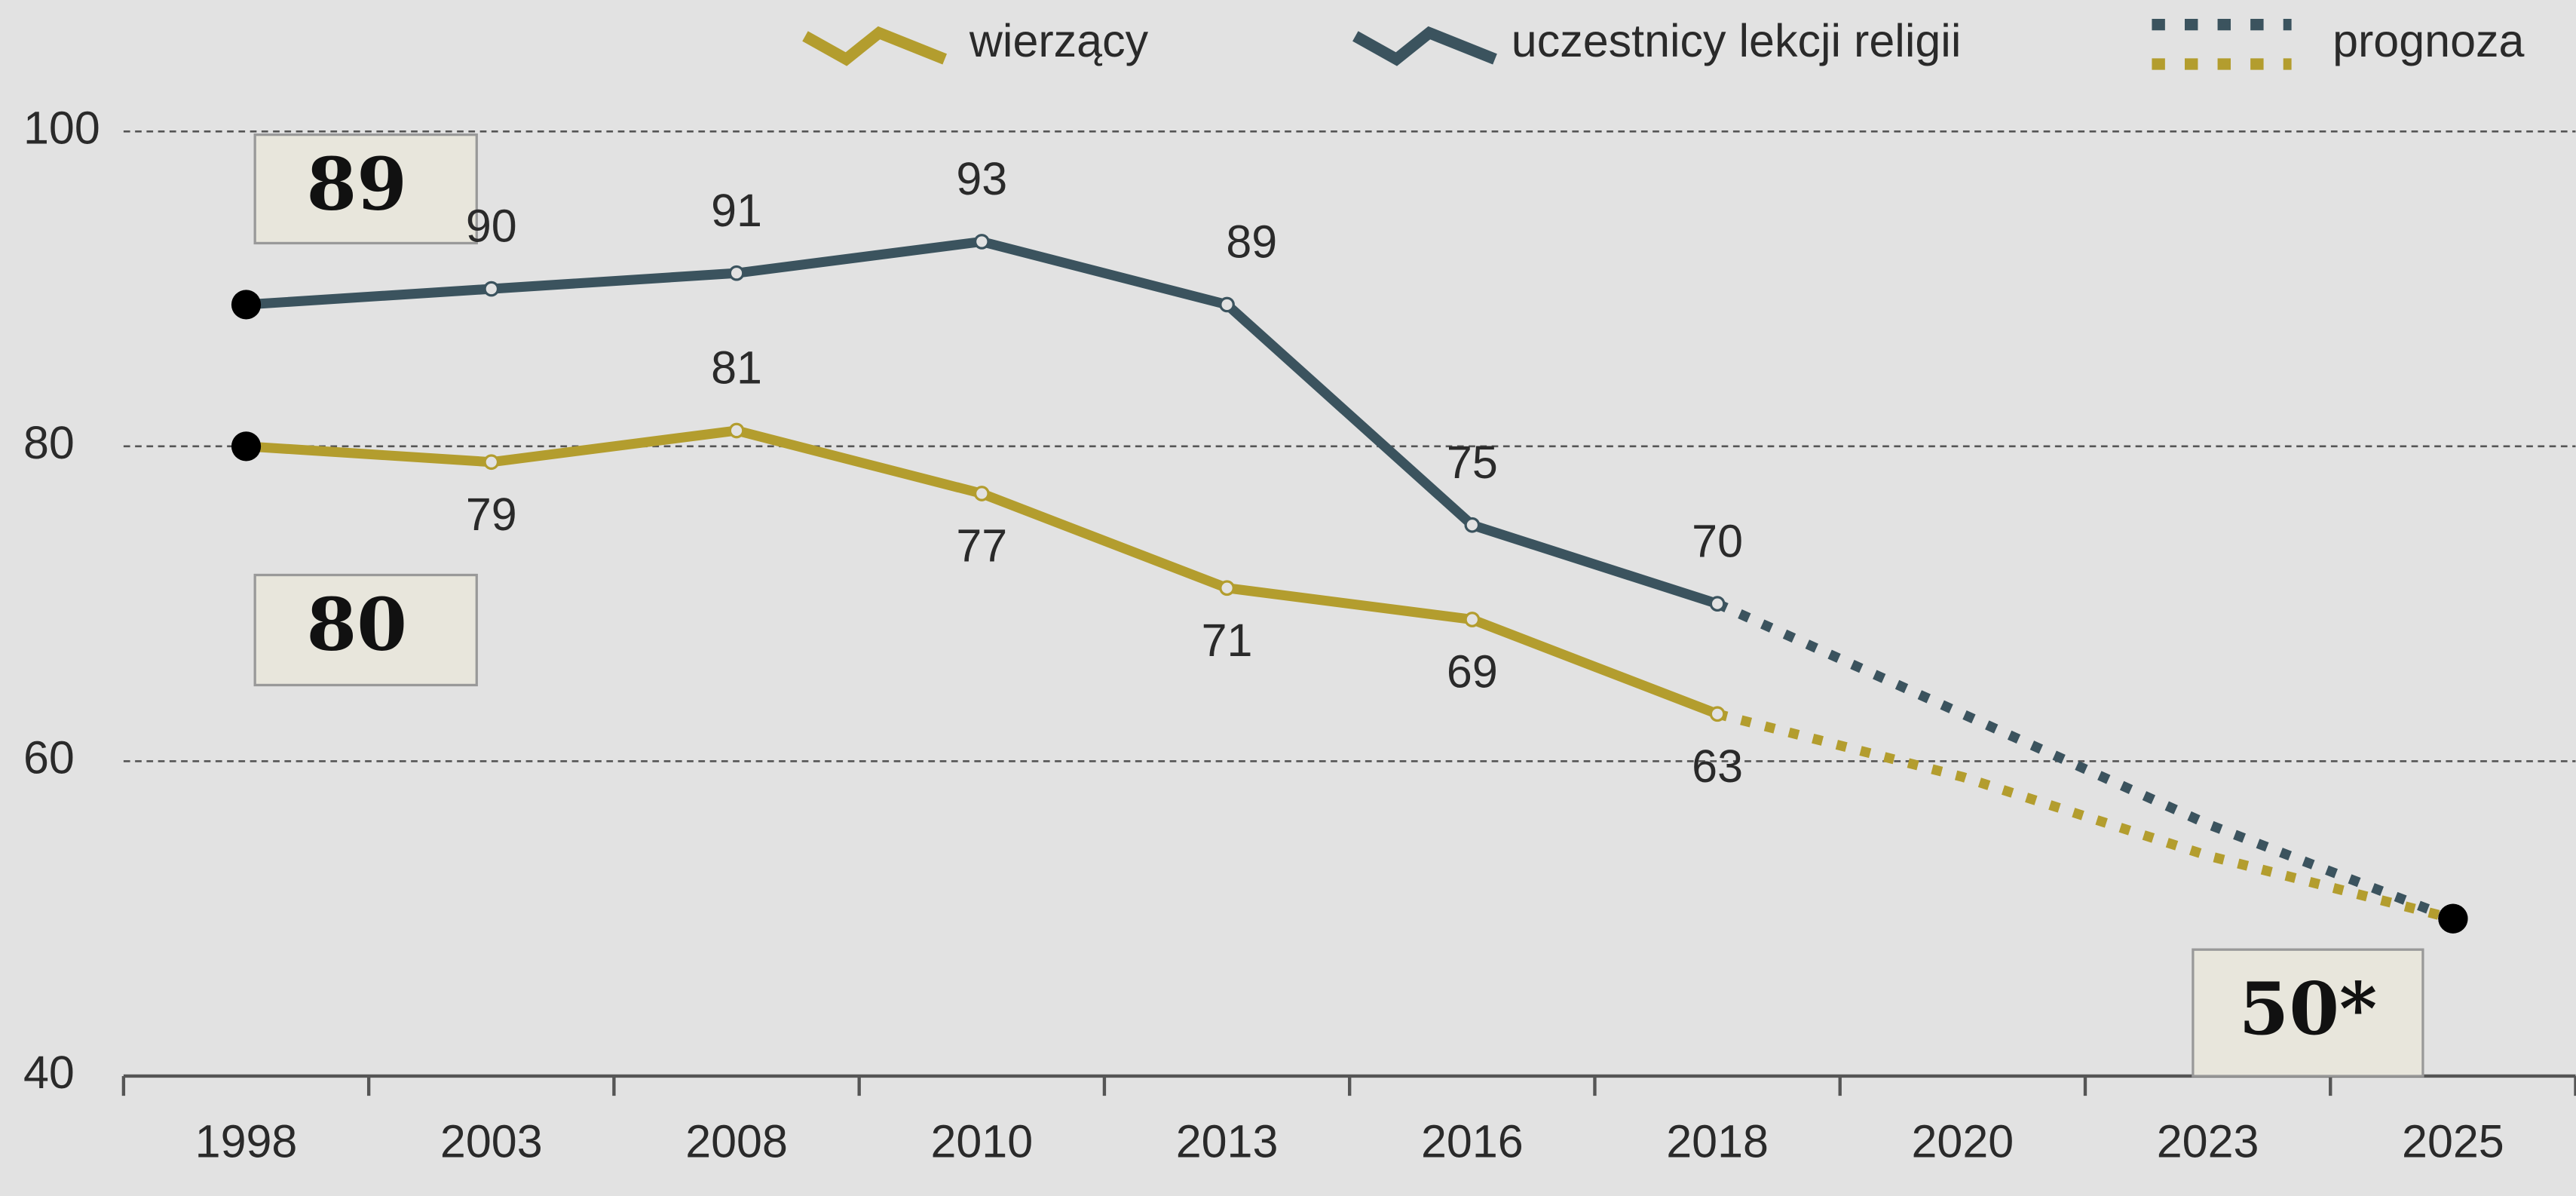 This screenshot has height=1196, width=2576. What do you see at coordinates (1962, 1141) in the screenshot?
I see `x-tick-label: 2020` at bounding box center [1962, 1141].